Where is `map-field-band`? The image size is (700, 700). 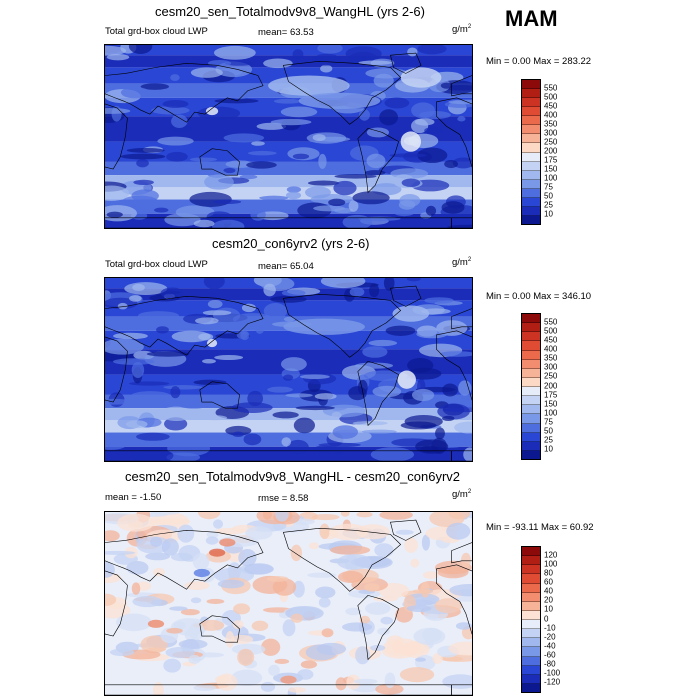
map-field-band is located at coordinates (288, 50).